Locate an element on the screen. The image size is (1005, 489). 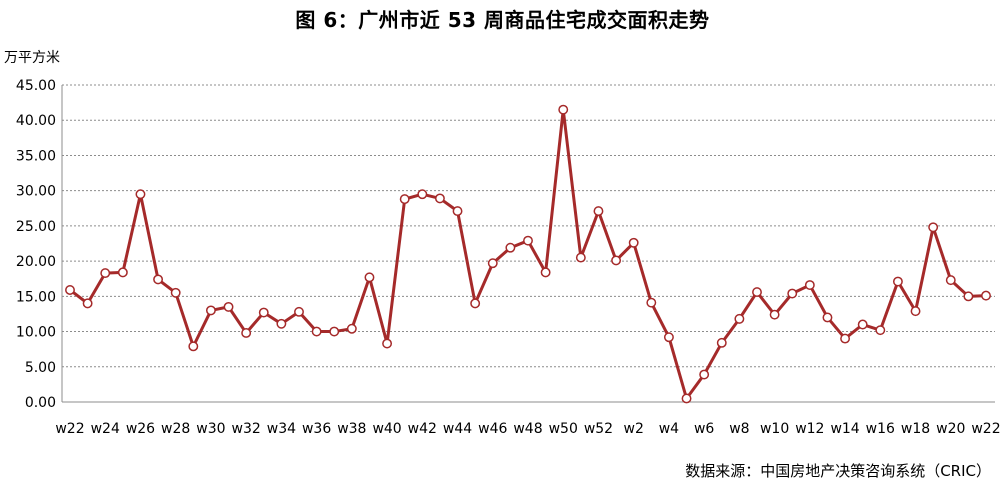
y-tick-label: 10.00 is located at coordinates (36, 333).